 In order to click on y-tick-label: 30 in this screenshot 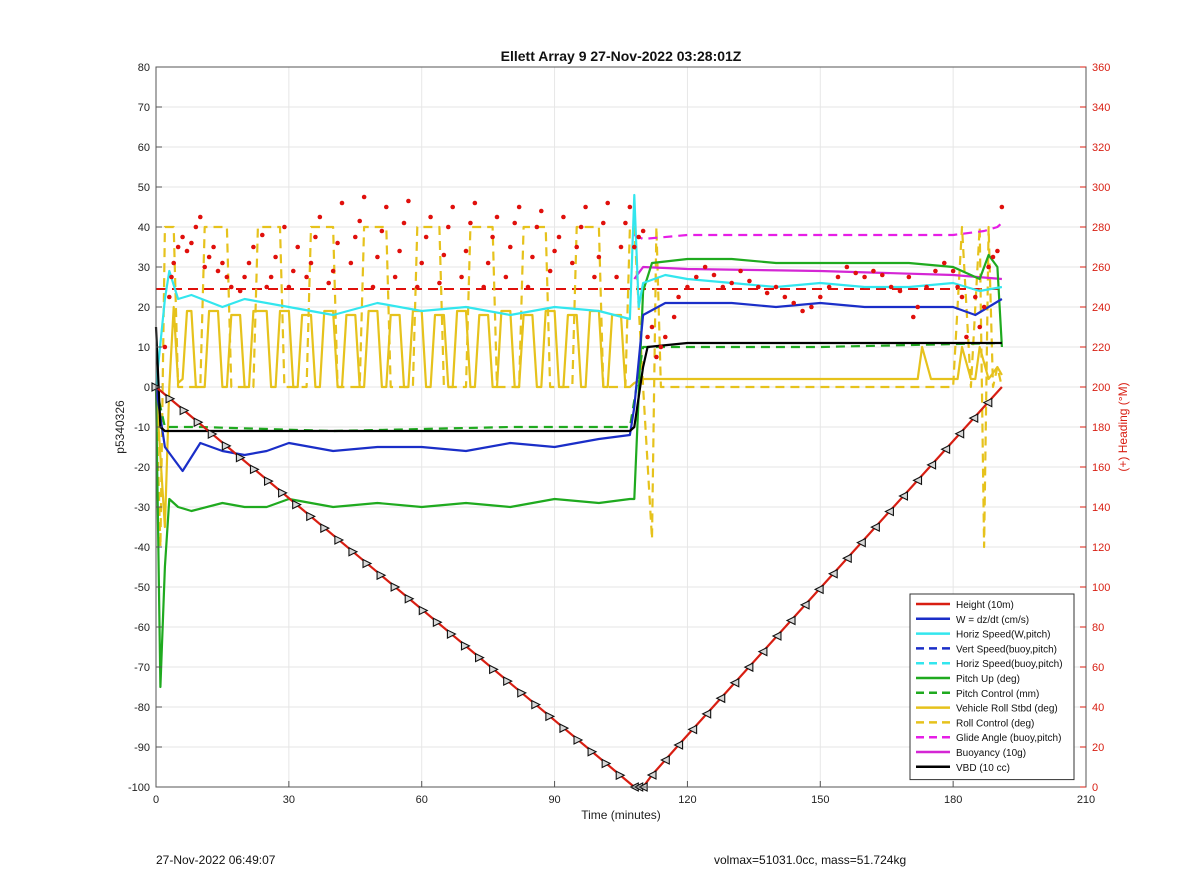, I will do `click(144, 268)`.